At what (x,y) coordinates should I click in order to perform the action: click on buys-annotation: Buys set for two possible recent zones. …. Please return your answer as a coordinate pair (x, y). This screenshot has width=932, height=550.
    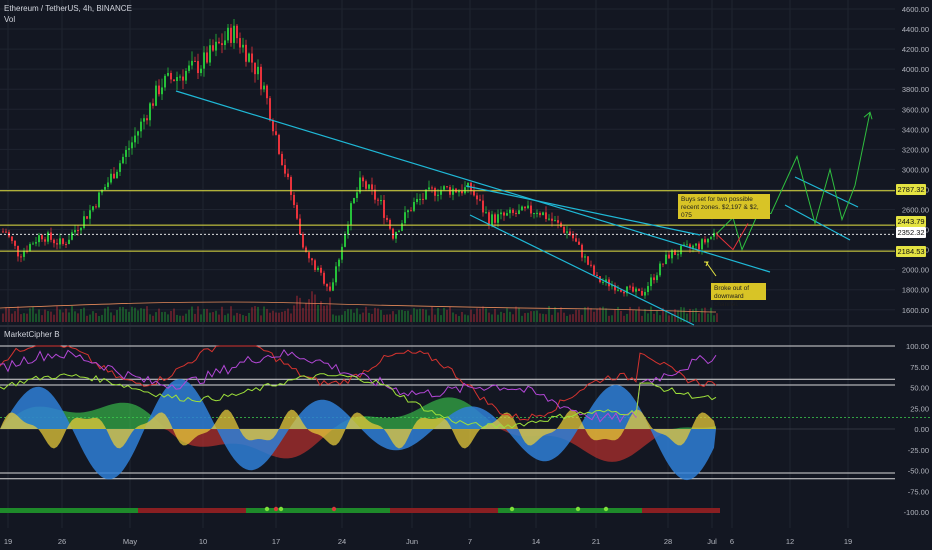
    Looking at the image, I should click on (724, 206).